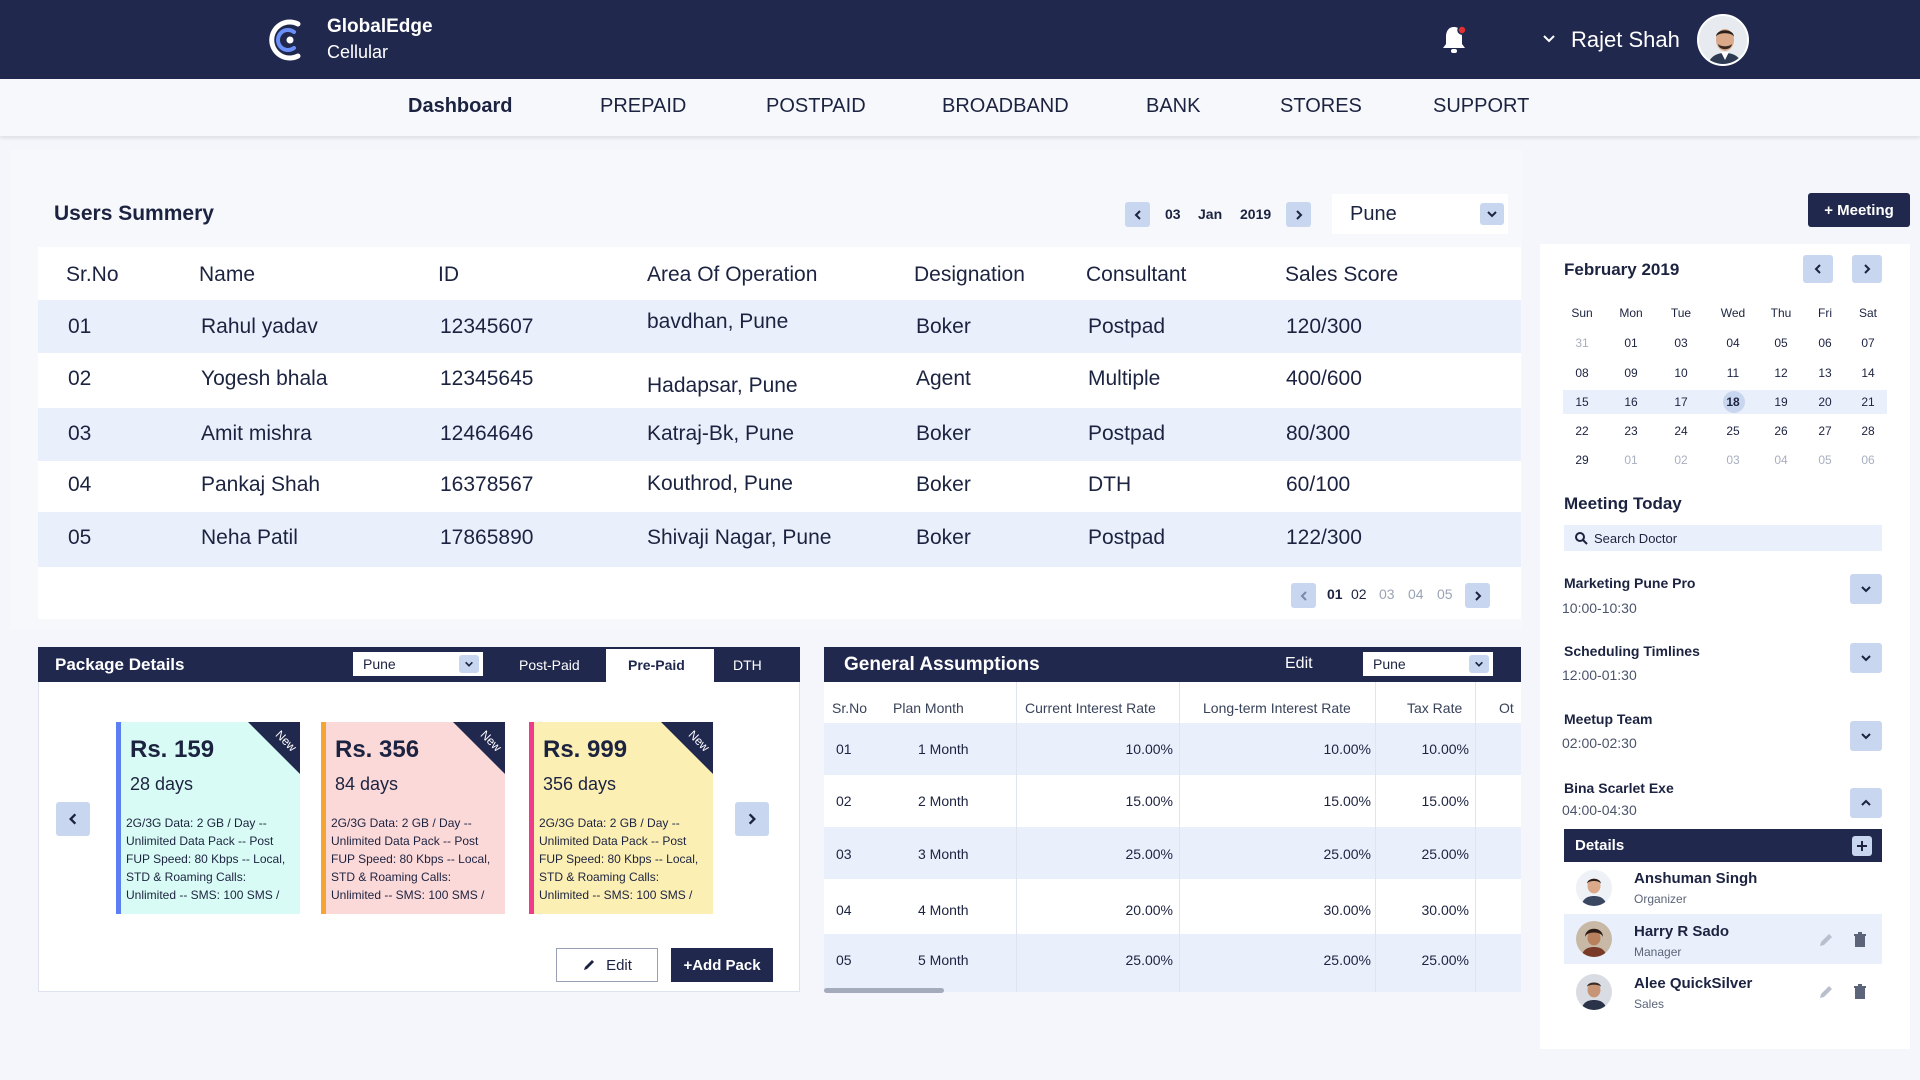 This screenshot has width=1920, height=1080. Describe the element at coordinates (1631, 402) in the screenshot. I see `calendar-day: 16` at that location.